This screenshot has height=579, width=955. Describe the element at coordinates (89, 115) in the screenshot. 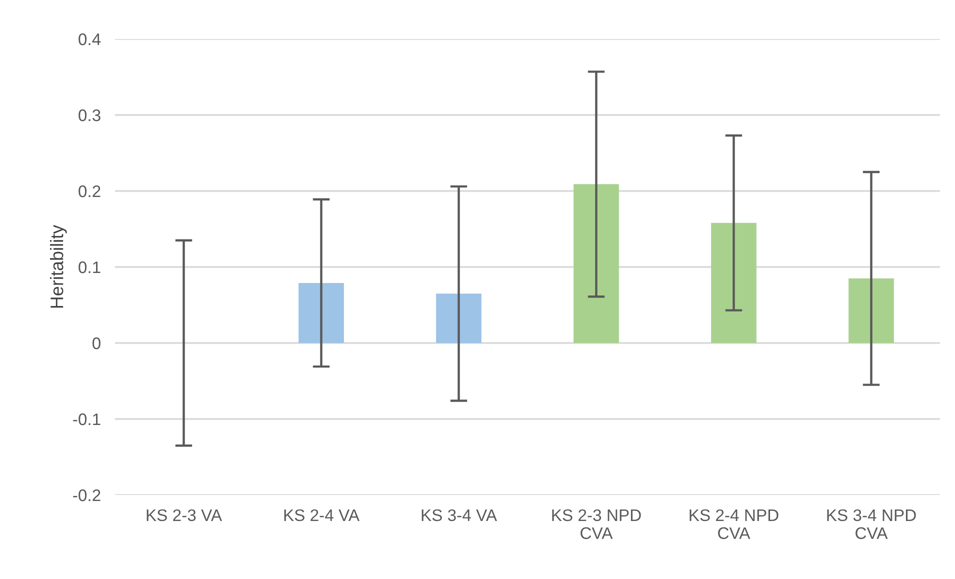

I see `y-tick-label: 0.3` at that location.